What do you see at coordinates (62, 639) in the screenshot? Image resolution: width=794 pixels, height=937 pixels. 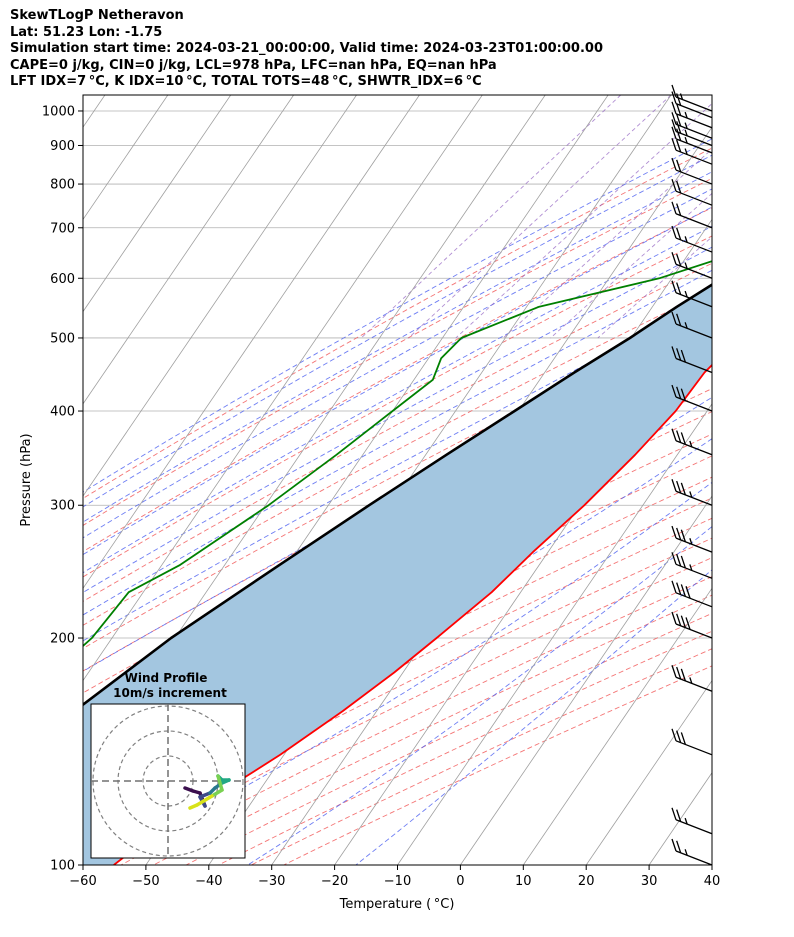 I see `y-tick-label: 200` at bounding box center [62, 639].